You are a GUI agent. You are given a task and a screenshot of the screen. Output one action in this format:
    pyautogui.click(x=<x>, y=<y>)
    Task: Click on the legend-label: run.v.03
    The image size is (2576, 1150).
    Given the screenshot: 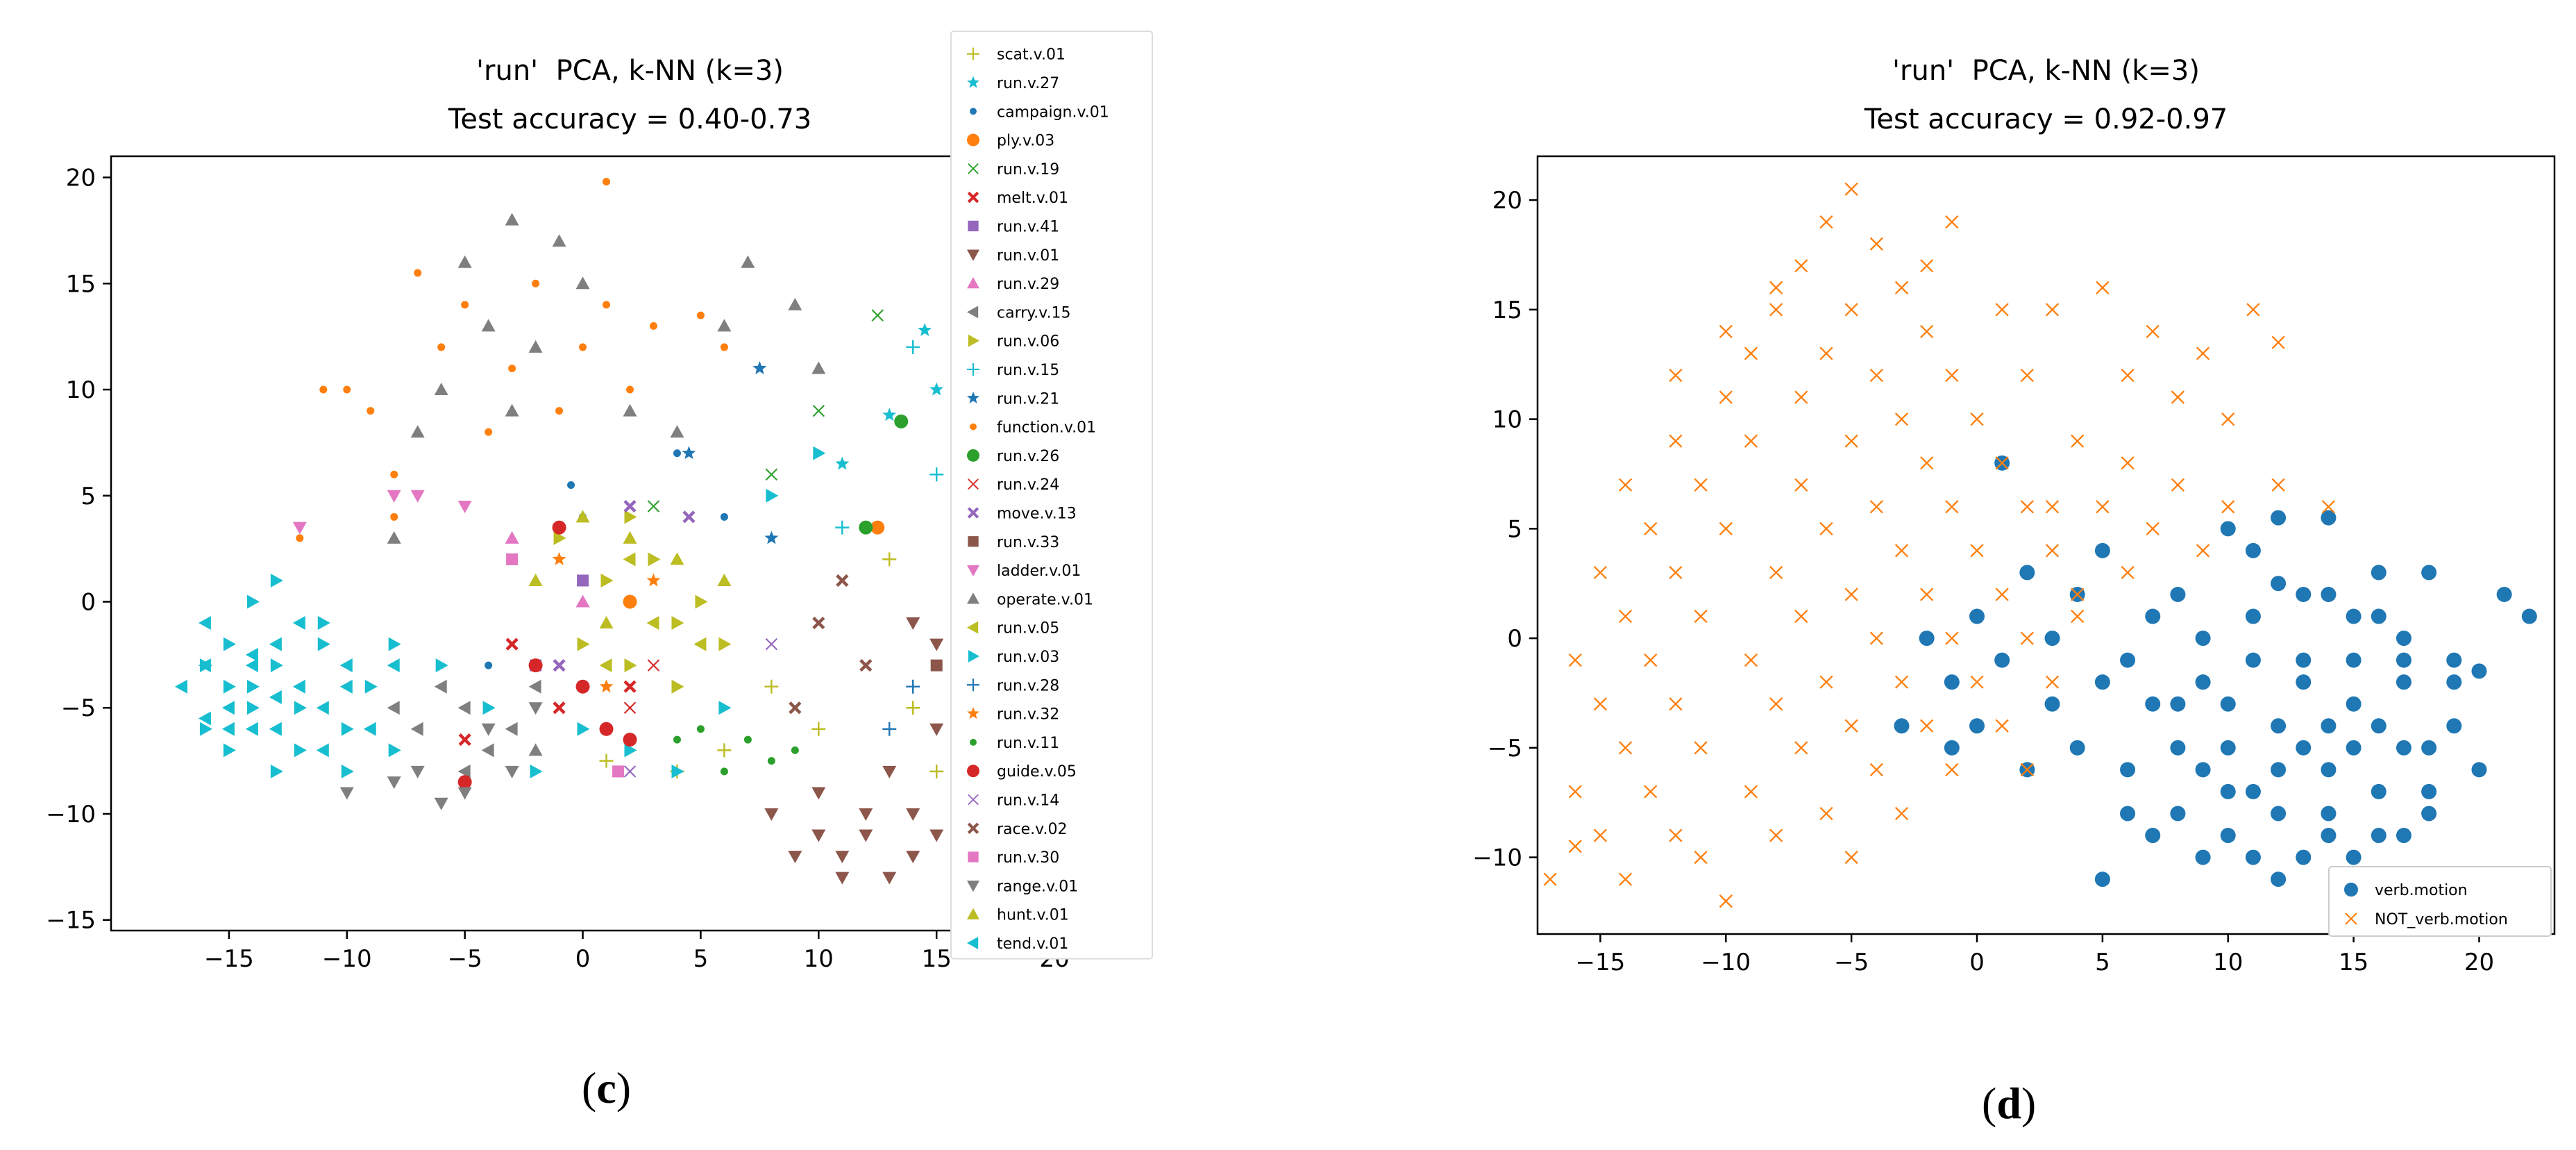 What is the action you would take?
    pyautogui.click(x=1028, y=657)
    